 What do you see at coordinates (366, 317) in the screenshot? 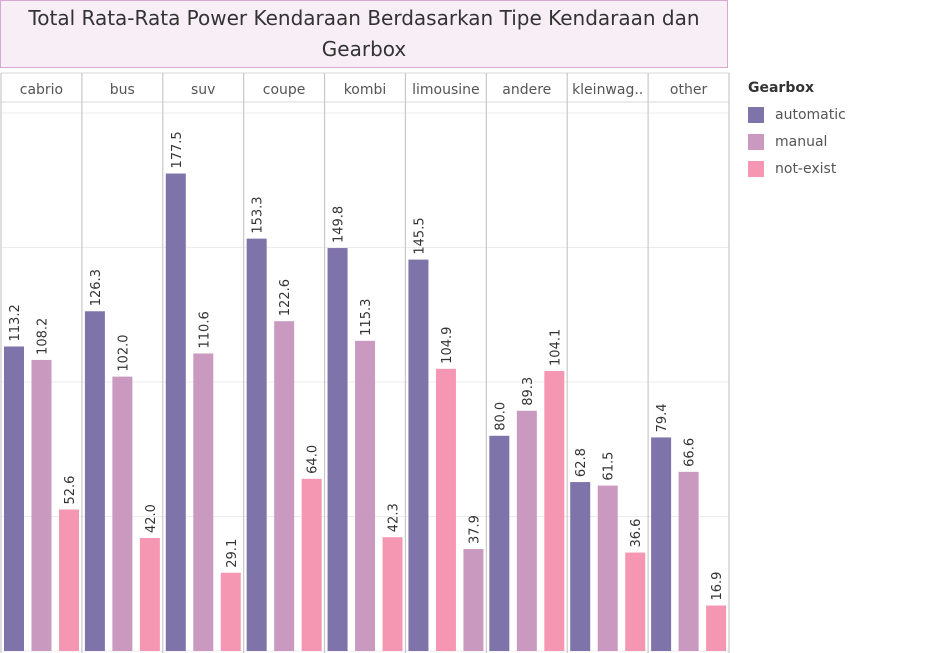
I see `data-label: 115.3` at bounding box center [366, 317].